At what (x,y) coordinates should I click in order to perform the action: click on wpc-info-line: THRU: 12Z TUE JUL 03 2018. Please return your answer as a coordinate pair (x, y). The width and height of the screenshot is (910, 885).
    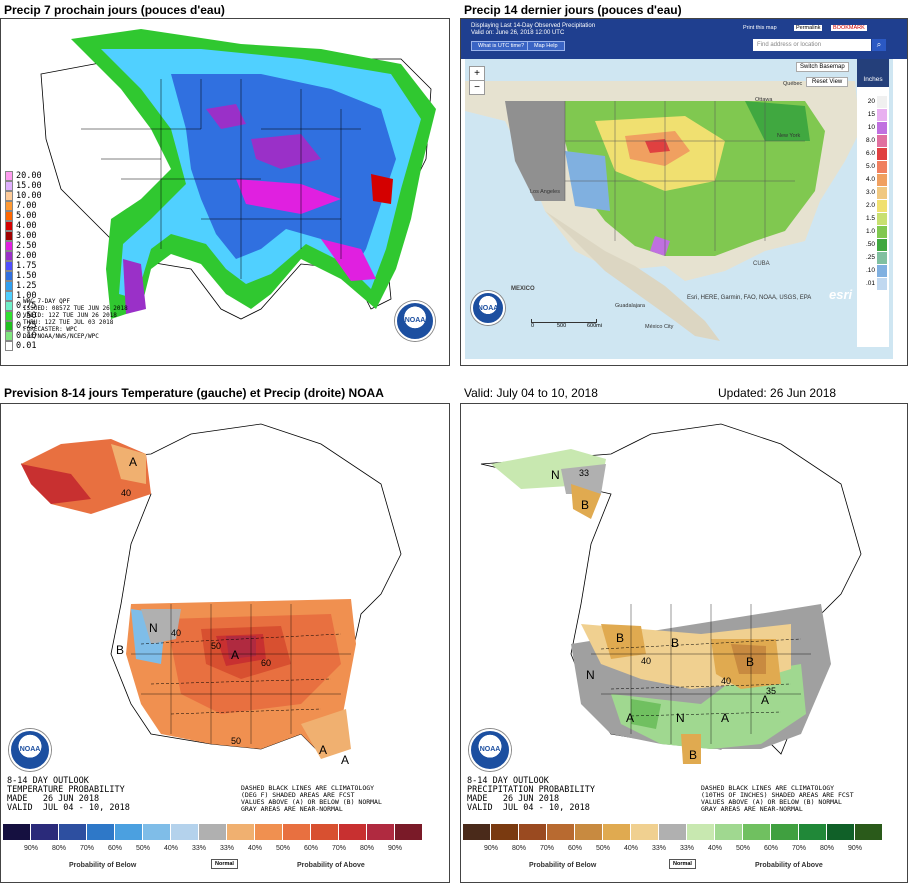
    Looking at the image, I should click on (68, 322).